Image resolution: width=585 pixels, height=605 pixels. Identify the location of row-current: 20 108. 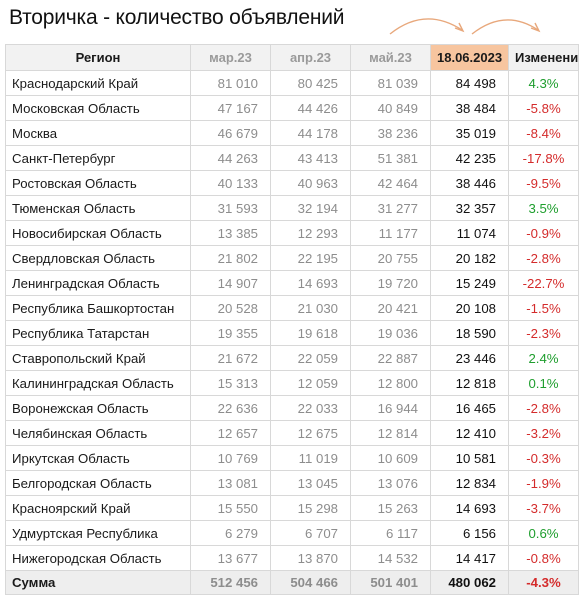
(469, 308).